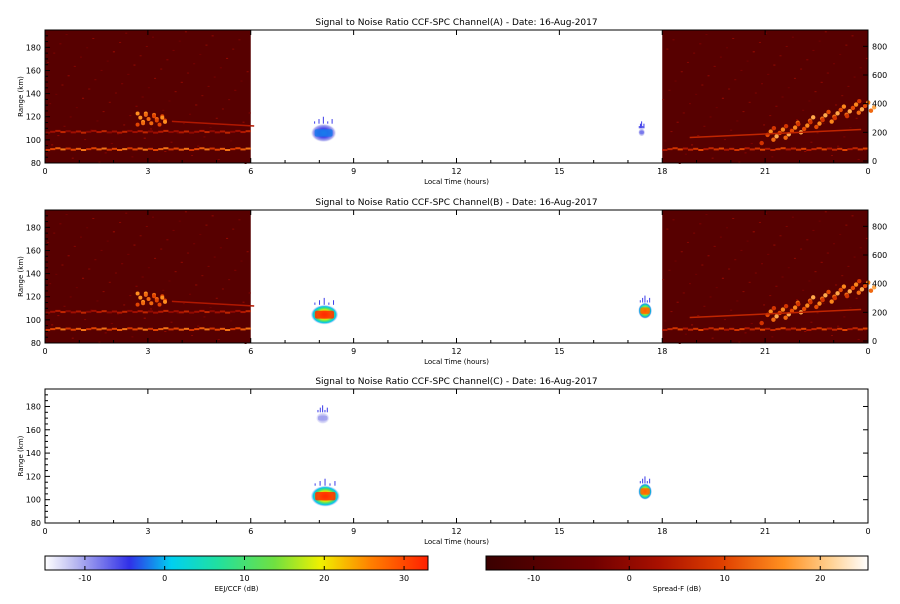 The width and height of the screenshot is (900, 604). I want to click on x-axis-label: Local Time (hours), so click(456, 542).